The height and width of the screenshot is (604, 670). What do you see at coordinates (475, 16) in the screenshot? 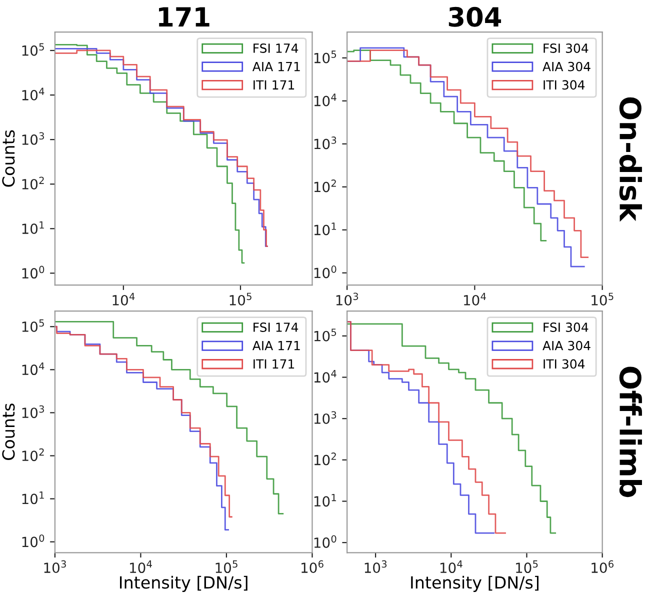
I see `chart-title: 304` at bounding box center [475, 16].